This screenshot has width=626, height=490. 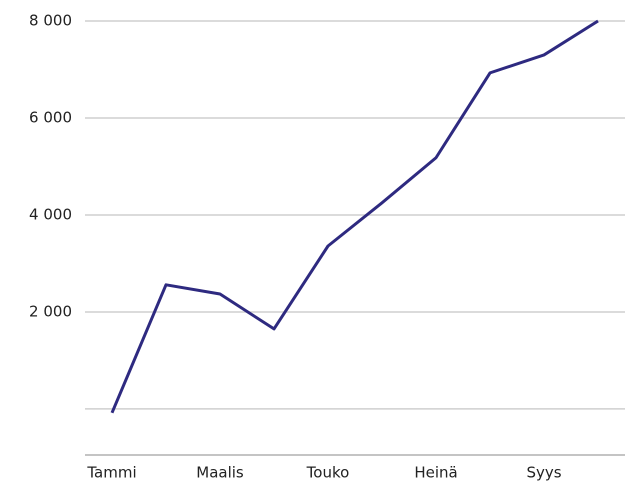 What do you see at coordinates (543, 473) in the screenshot?
I see `x-tick-label: Syys` at bounding box center [543, 473].